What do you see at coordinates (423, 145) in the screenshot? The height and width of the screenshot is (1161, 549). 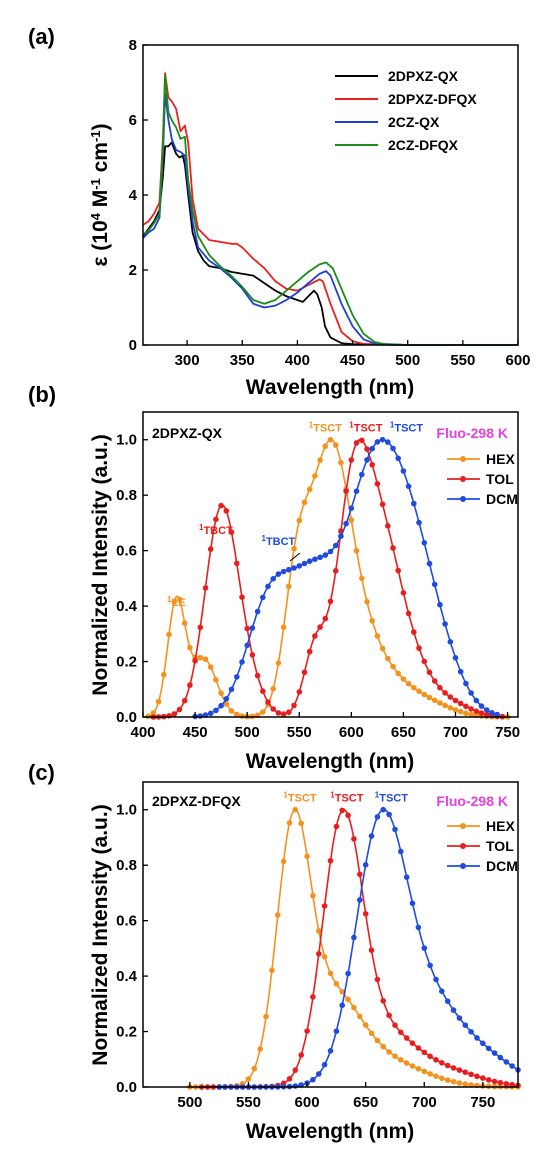 I see `legend-label: 2CZ-DFQX` at bounding box center [423, 145].